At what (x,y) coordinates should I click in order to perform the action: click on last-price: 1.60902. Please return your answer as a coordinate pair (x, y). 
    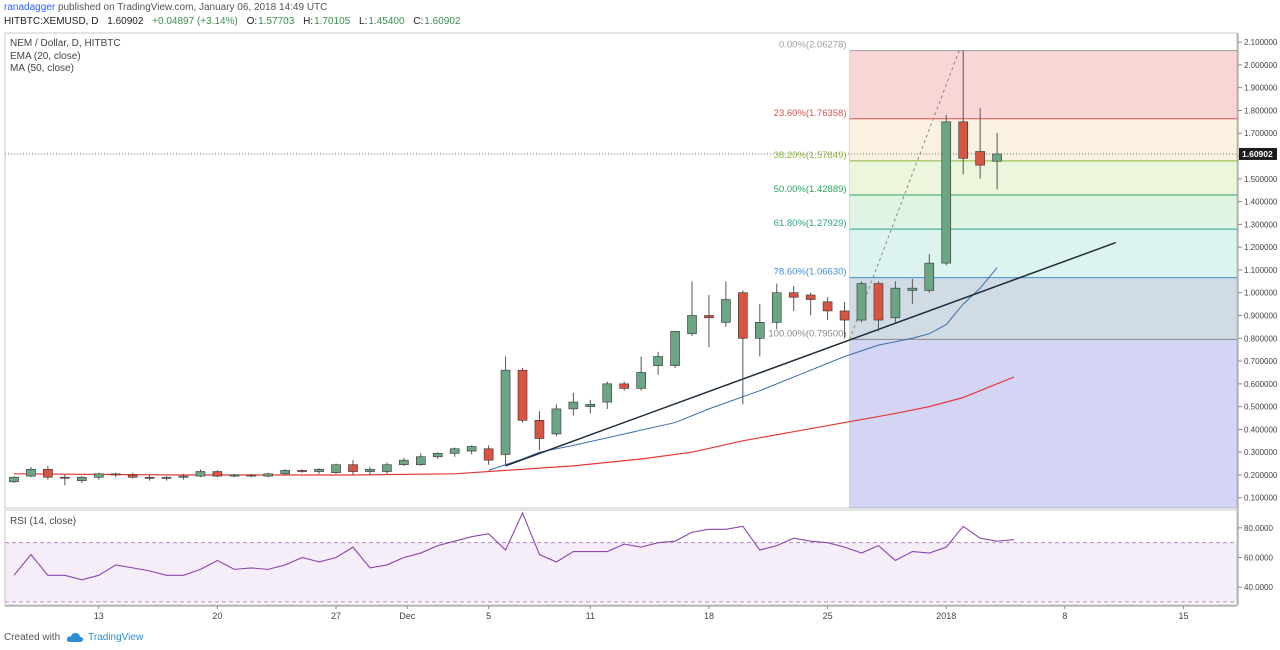
    Looking at the image, I should click on (125, 21).